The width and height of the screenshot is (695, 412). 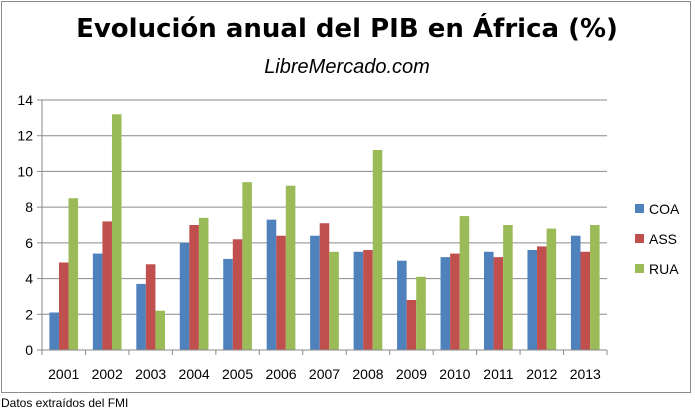 What do you see at coordinates (29, 350) in the screenshot?
I see `y-tick-label: 0` at bounding box center [29, 350].